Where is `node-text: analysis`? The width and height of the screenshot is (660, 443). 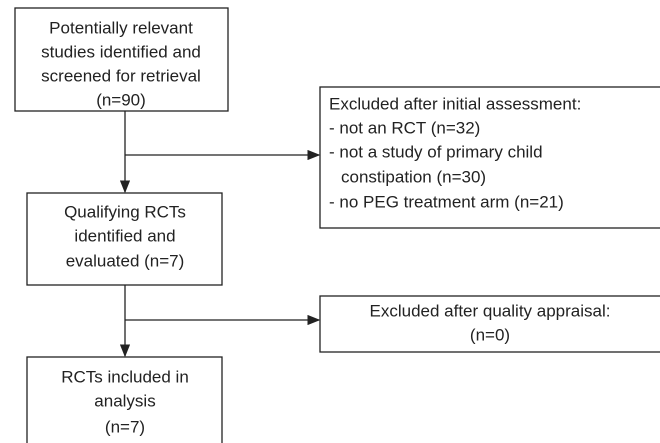 node-text: analysis is located at coordinates (124, 400).